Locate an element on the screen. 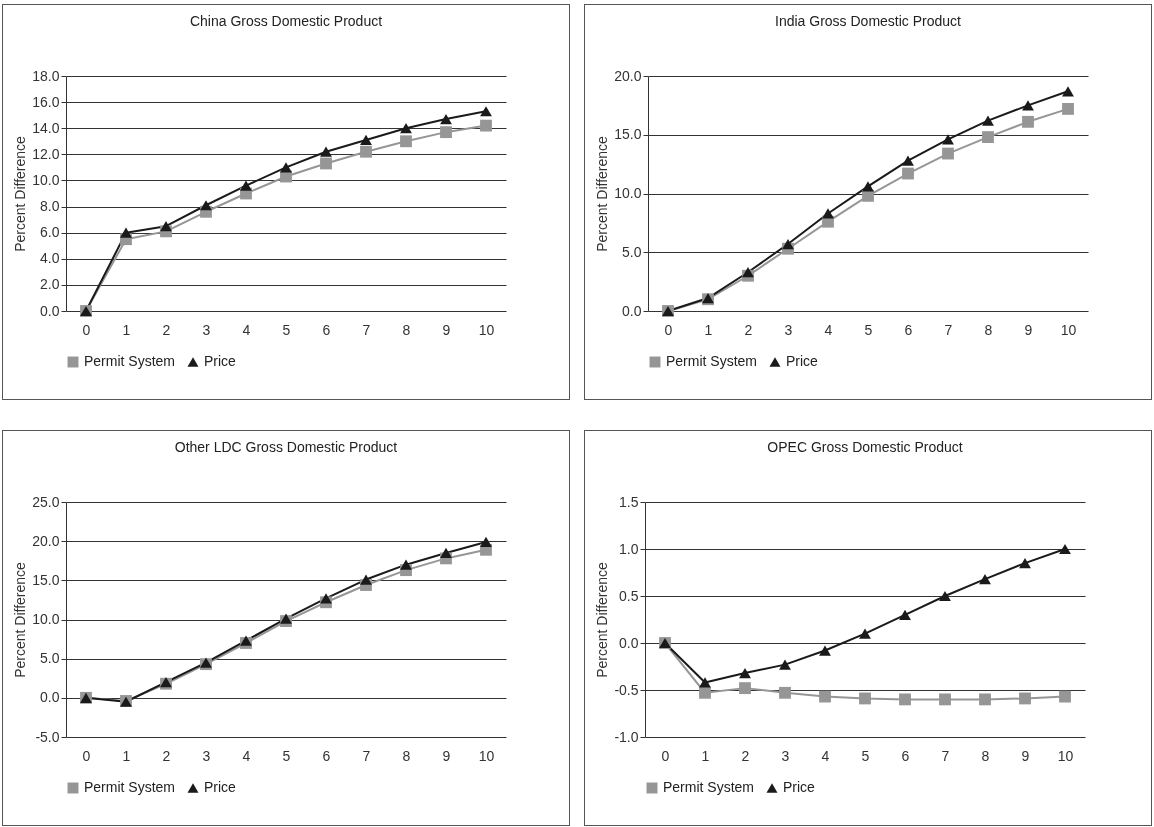 Image resolution: width=1154 pixels, height=827 pixels. y-tick-label: 20.0 is located at coordinates (628, 75).